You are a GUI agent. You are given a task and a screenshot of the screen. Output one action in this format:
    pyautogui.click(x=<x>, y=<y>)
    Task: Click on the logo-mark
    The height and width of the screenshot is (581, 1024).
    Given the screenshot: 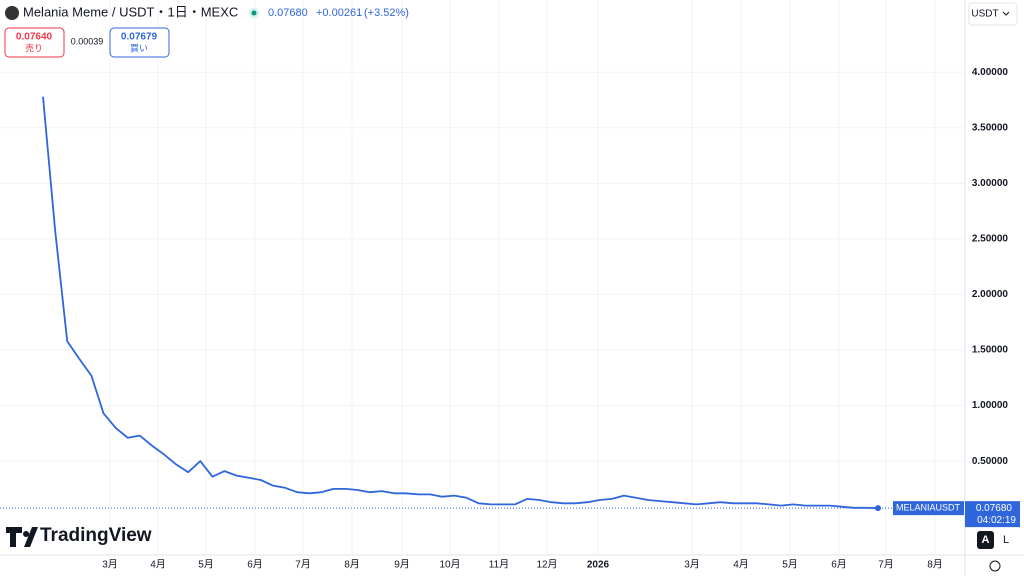 What is the action you would take?
    pyautogui.click(x=22, y=537)
    